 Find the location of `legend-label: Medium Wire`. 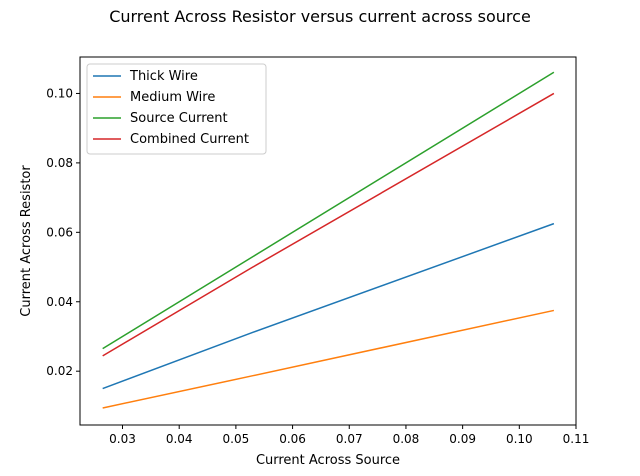

legend-label: Medium Wire is located at coordinates (172, 97).